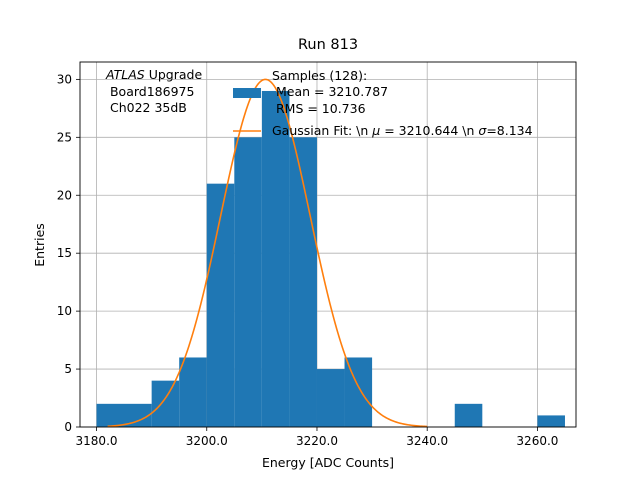 The width and height of the screenshot is (640, 480). I want to click on y-tick-label: 0, so click(68, 427).